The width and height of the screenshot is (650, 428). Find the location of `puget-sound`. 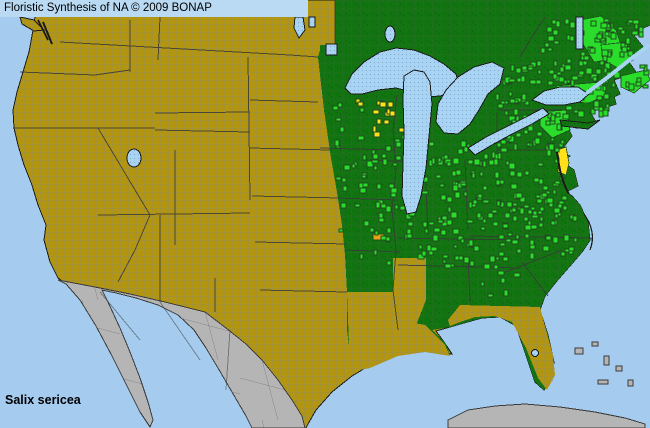

puget-sound is located at coordinates (45, 32).